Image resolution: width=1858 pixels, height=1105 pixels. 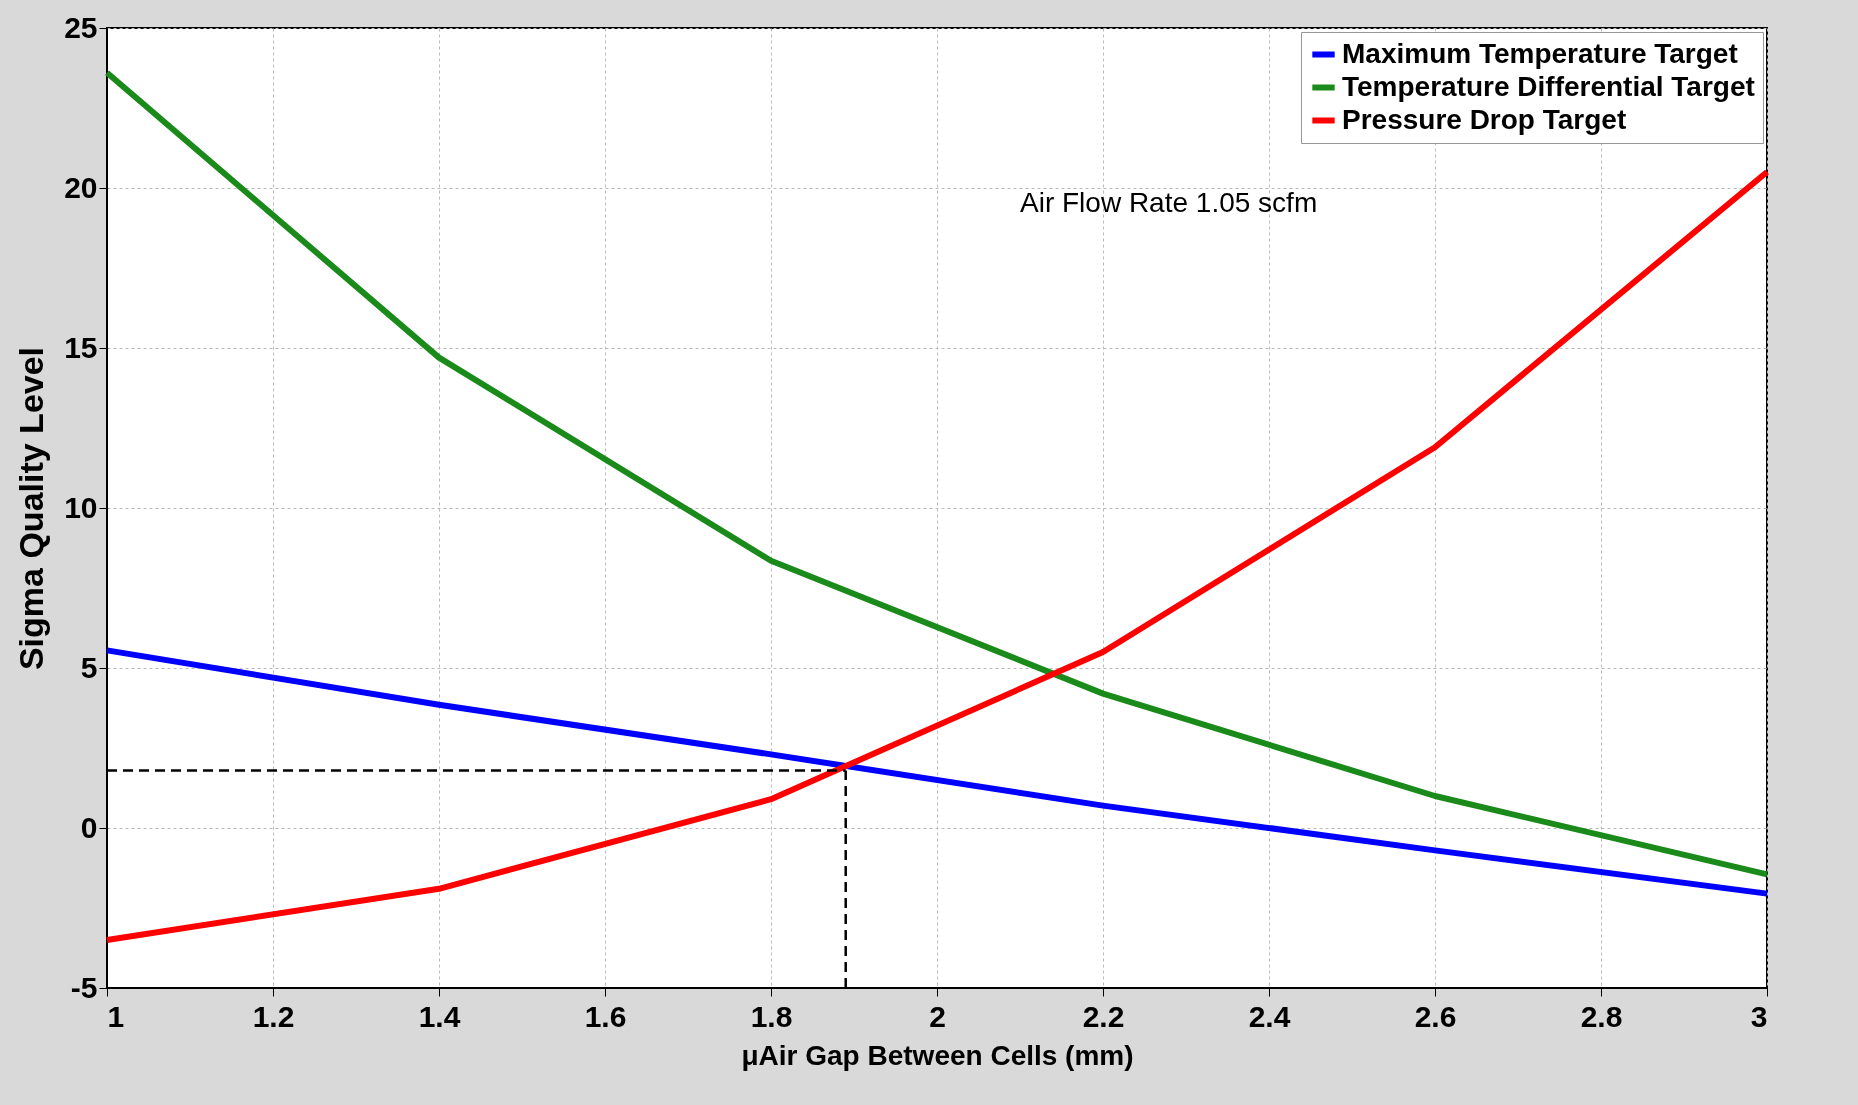 What do you see at coordinates (937, 1016) in the screenshot?
I see `x-tick-label: 2` at bounding box center [937, 1016].